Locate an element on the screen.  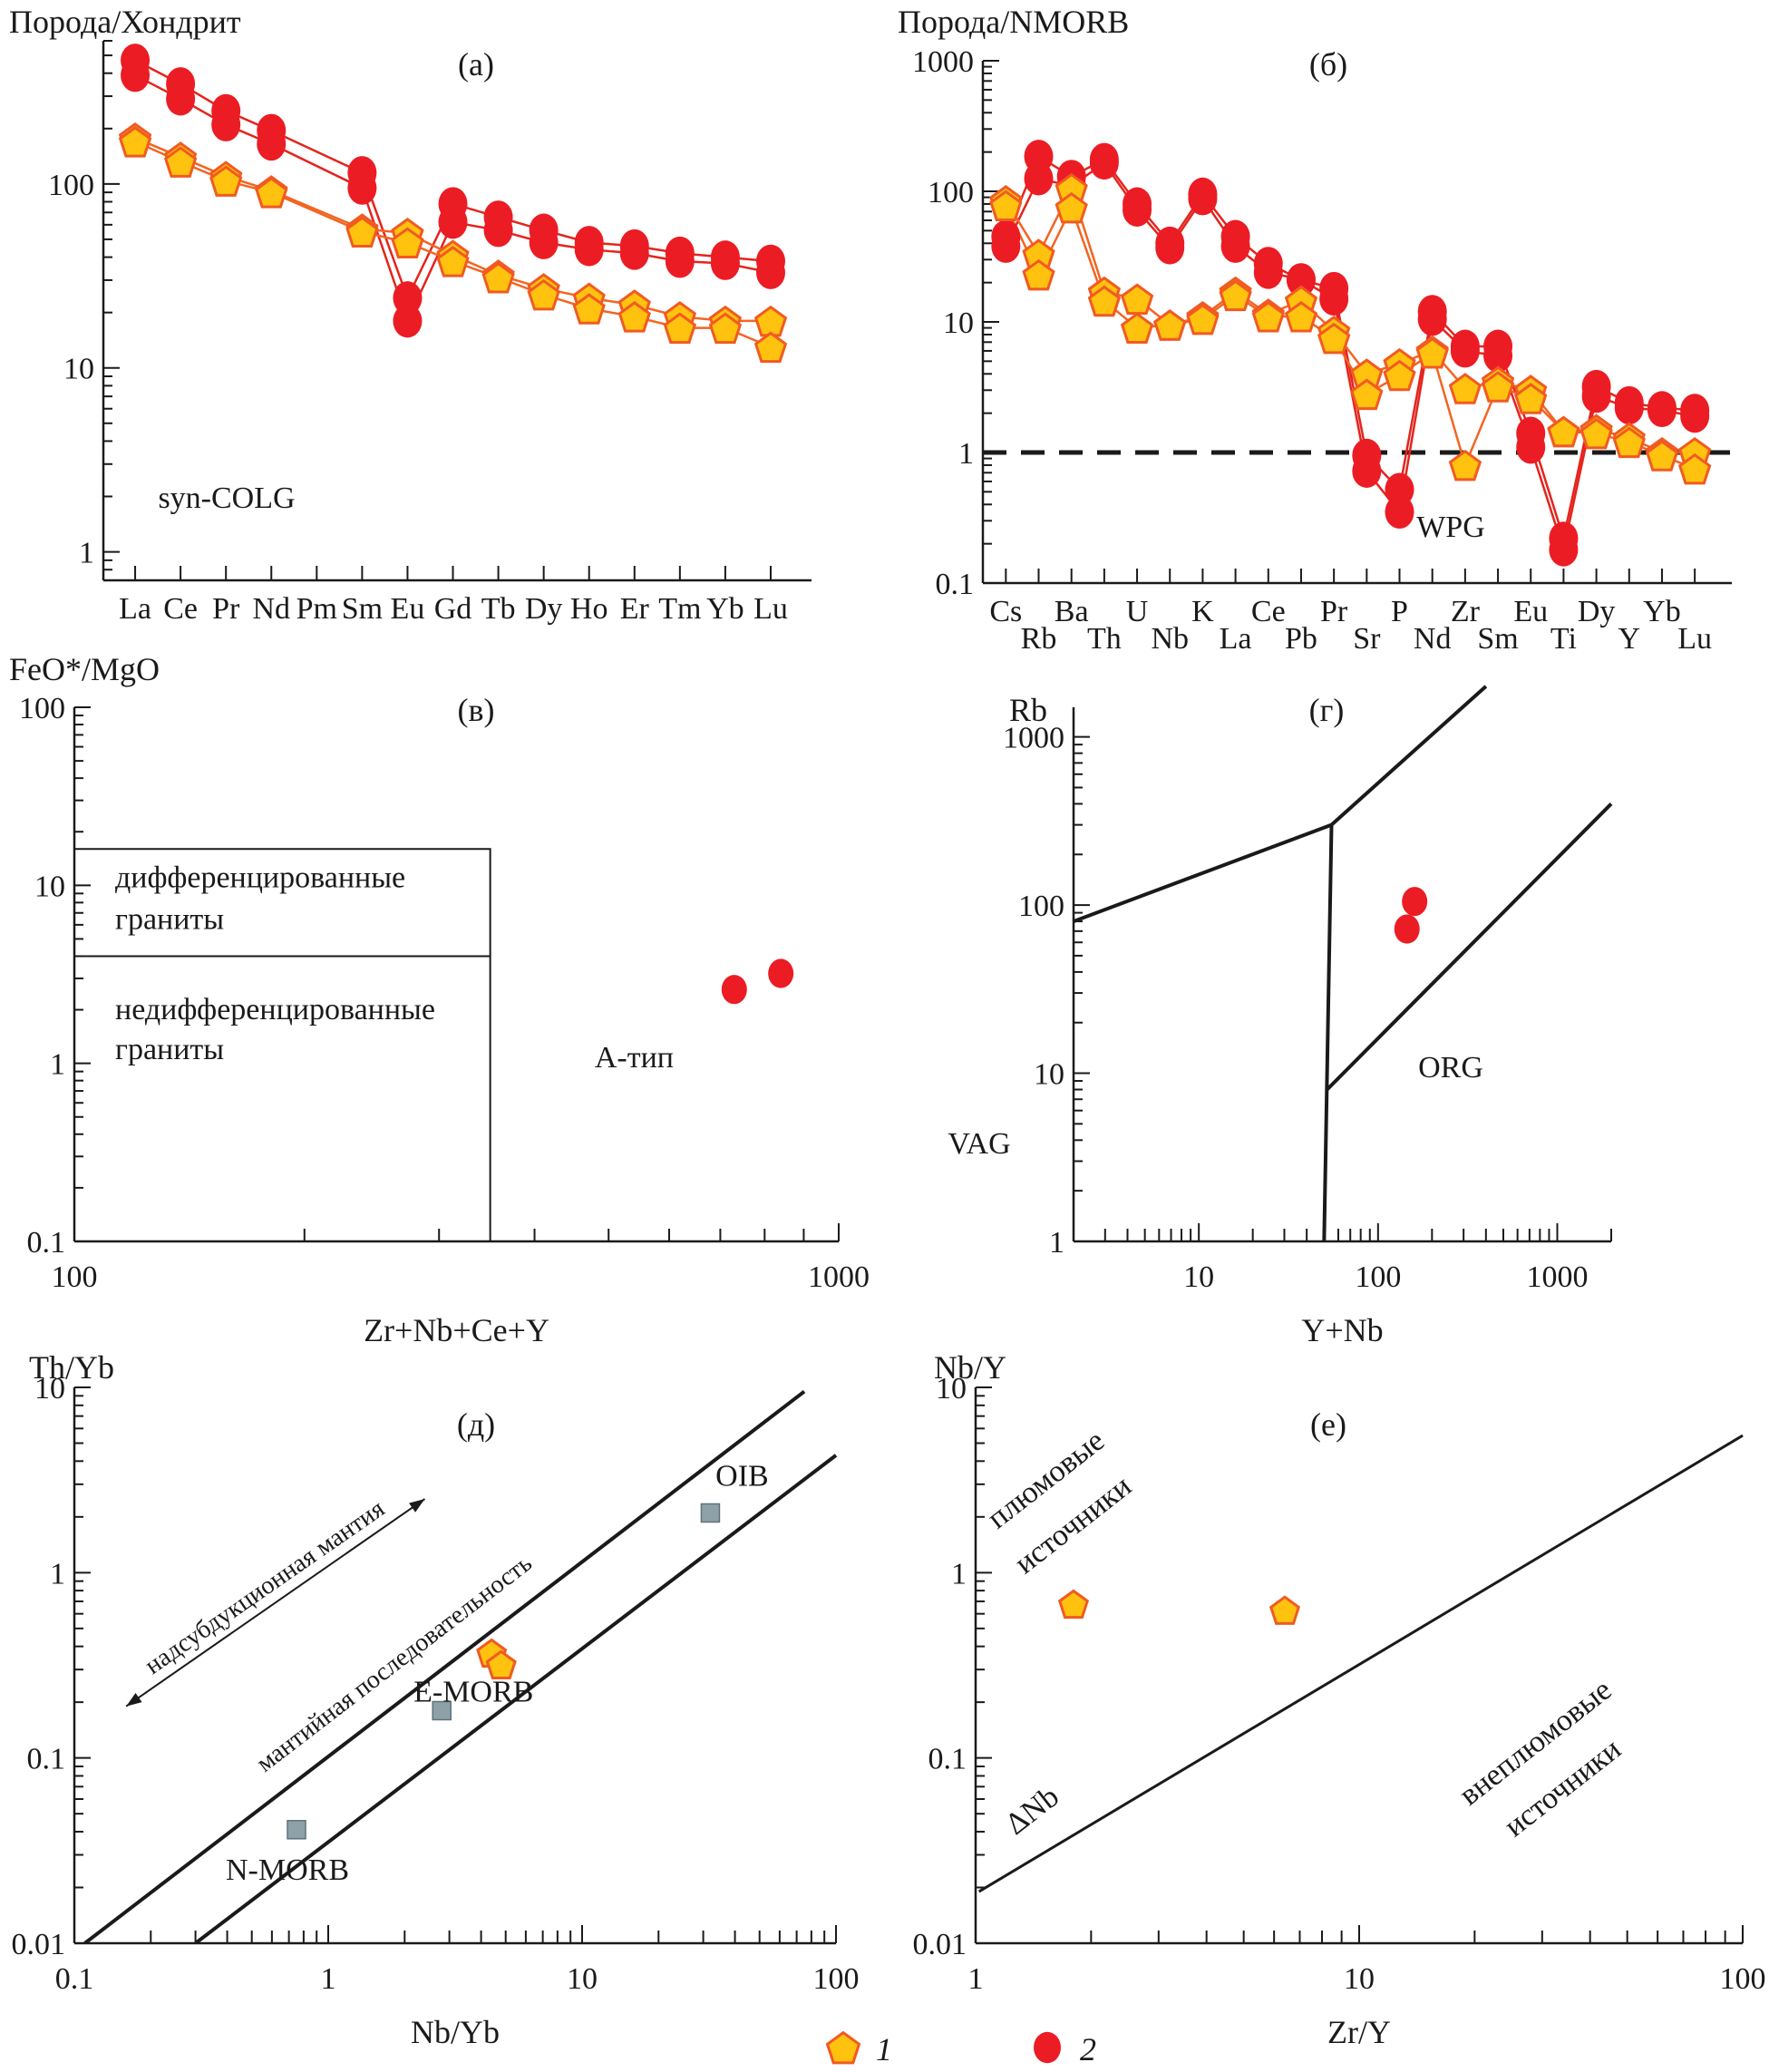
x-tick-label: Lu is located at coordinates (770, 609).